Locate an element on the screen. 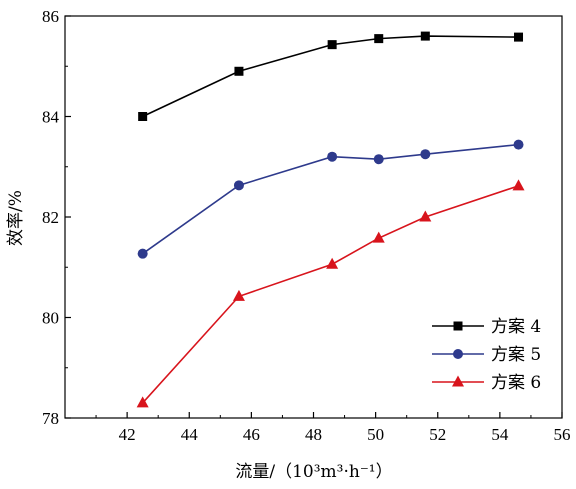 The height and width of the screenshot is (489, 576). y-tick-label: 78 is located at coordinates (50, 418).